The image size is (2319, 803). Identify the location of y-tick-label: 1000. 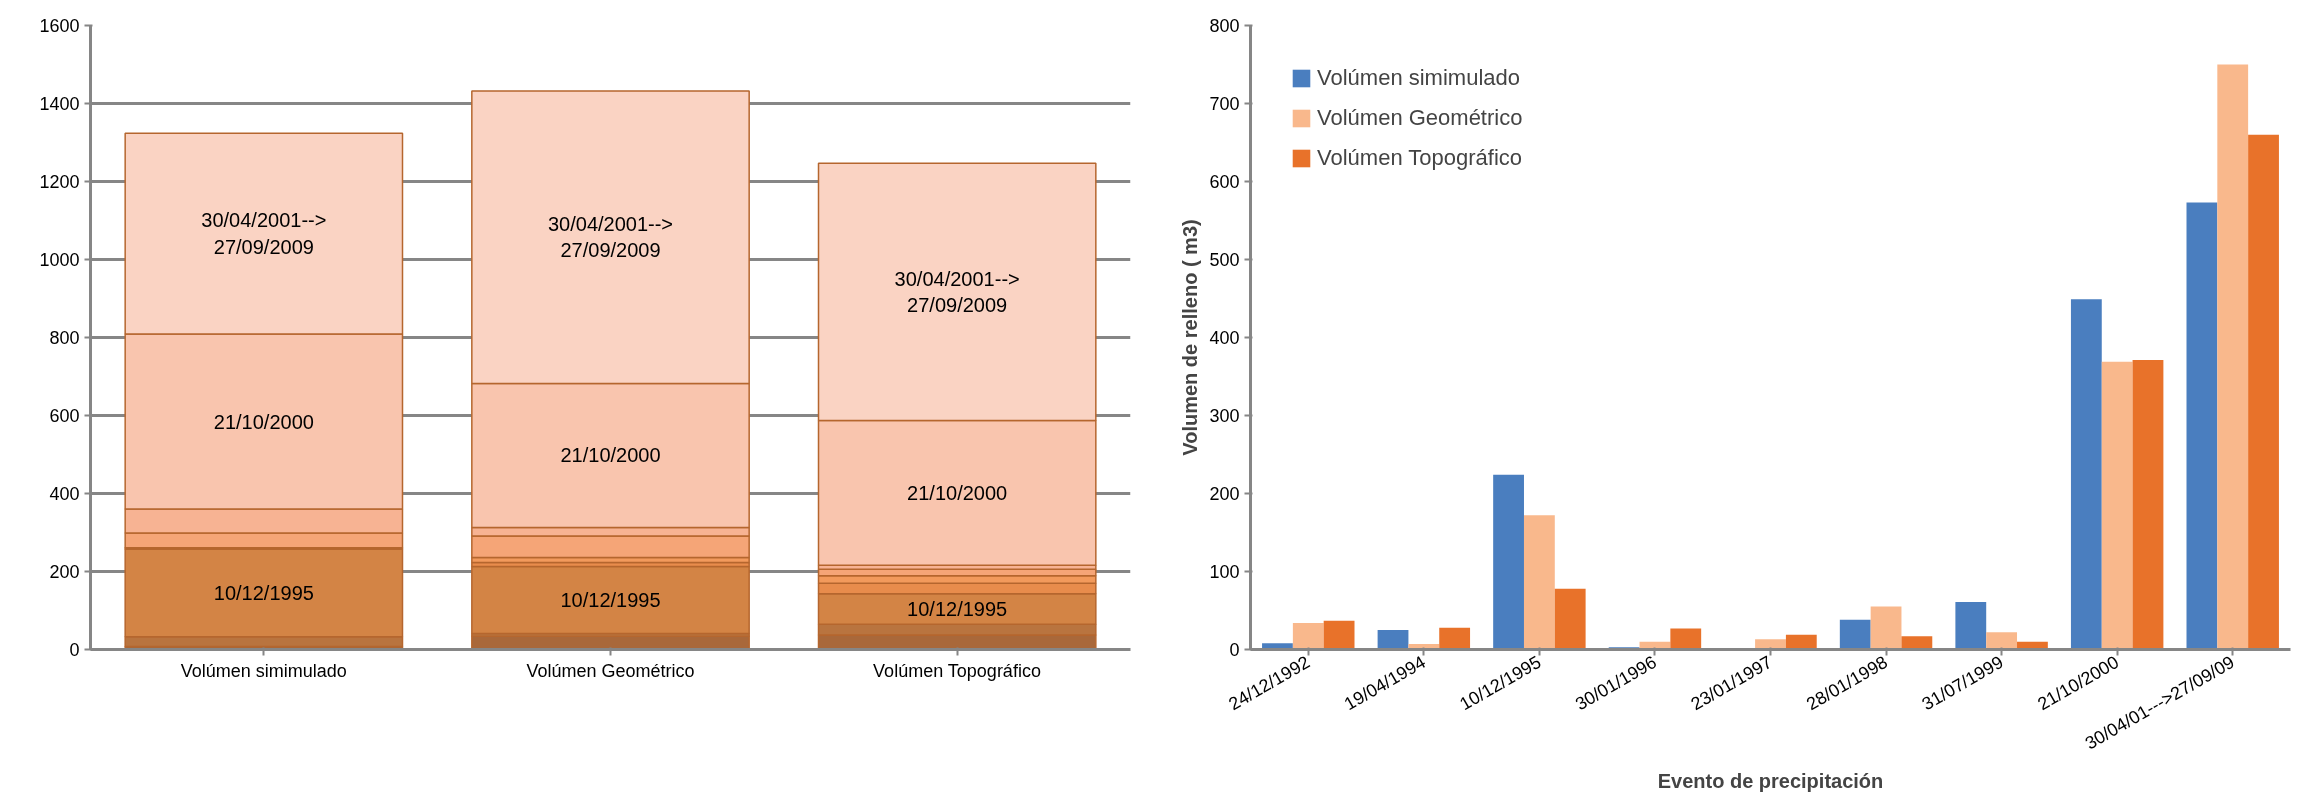
(59, 260).